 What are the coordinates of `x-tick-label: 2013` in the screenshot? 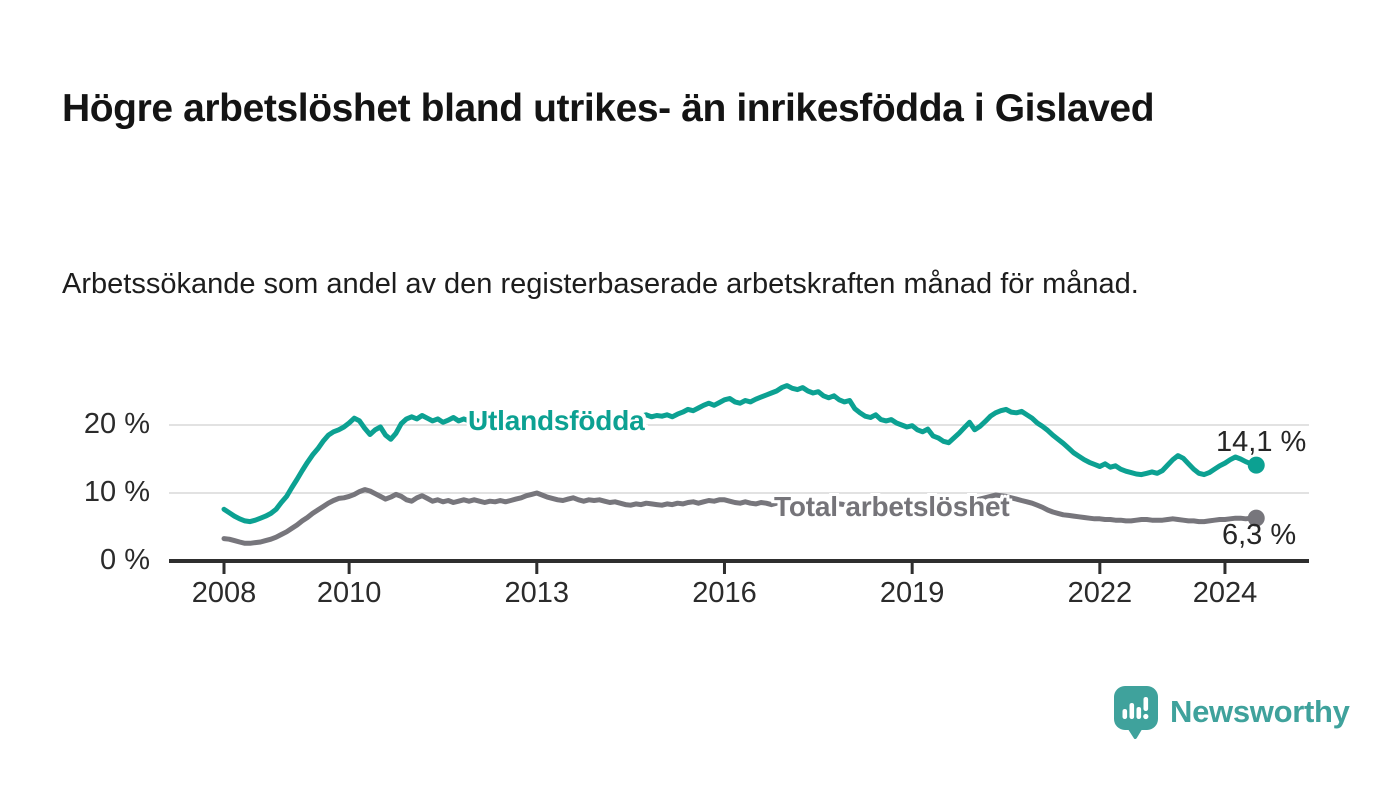 It's located at (537, 593).